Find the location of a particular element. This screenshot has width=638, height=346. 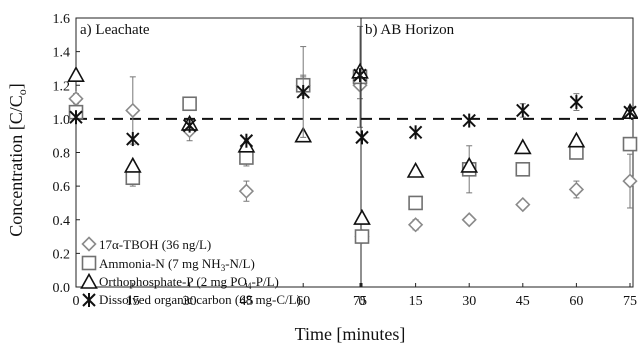

legend-symbol-po4 is located at coordinates (89, 280).